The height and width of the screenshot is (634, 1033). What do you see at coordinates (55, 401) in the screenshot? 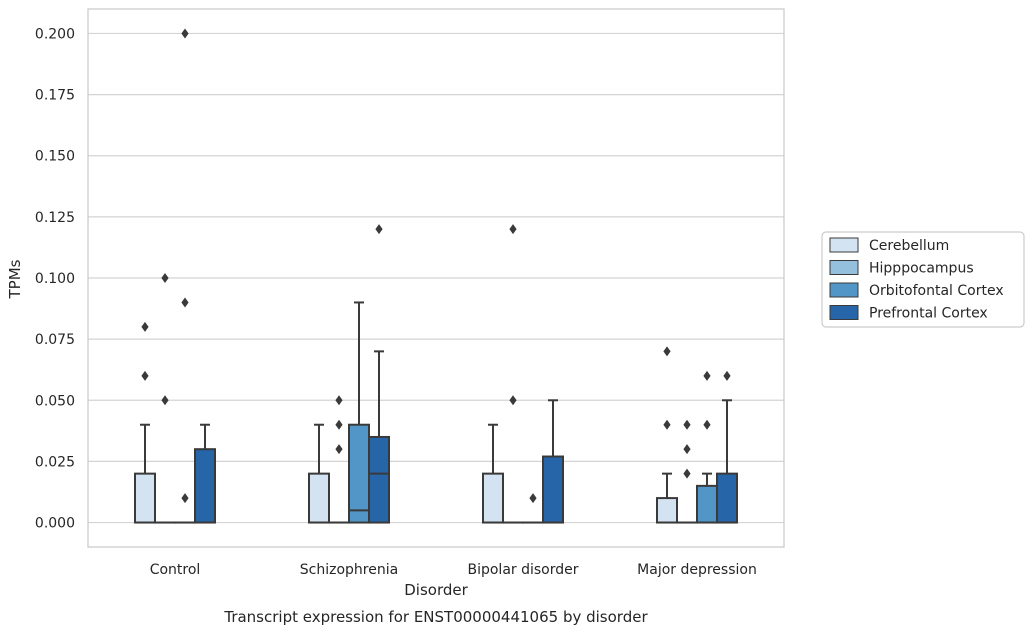
I see `y-tick-label: 0.050` at bounding box center [55, 401].